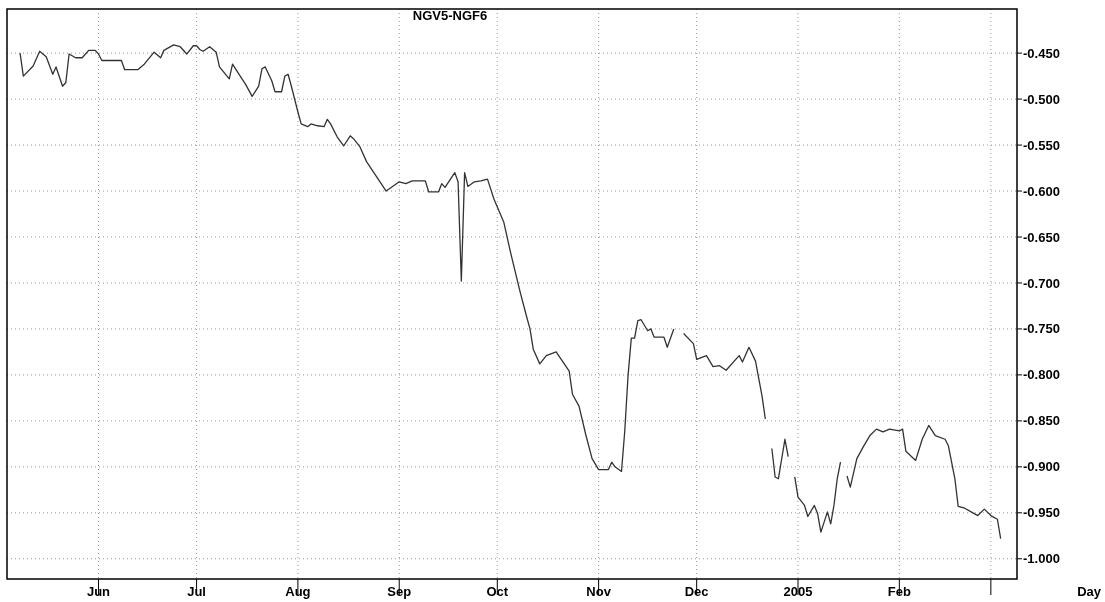 This screenshot has width=1105, height=602. What do you see at coordinates (1041, 329) in the screenshot?
I see `y-tick-label: -0.750` at bounding box center [1041, 329].